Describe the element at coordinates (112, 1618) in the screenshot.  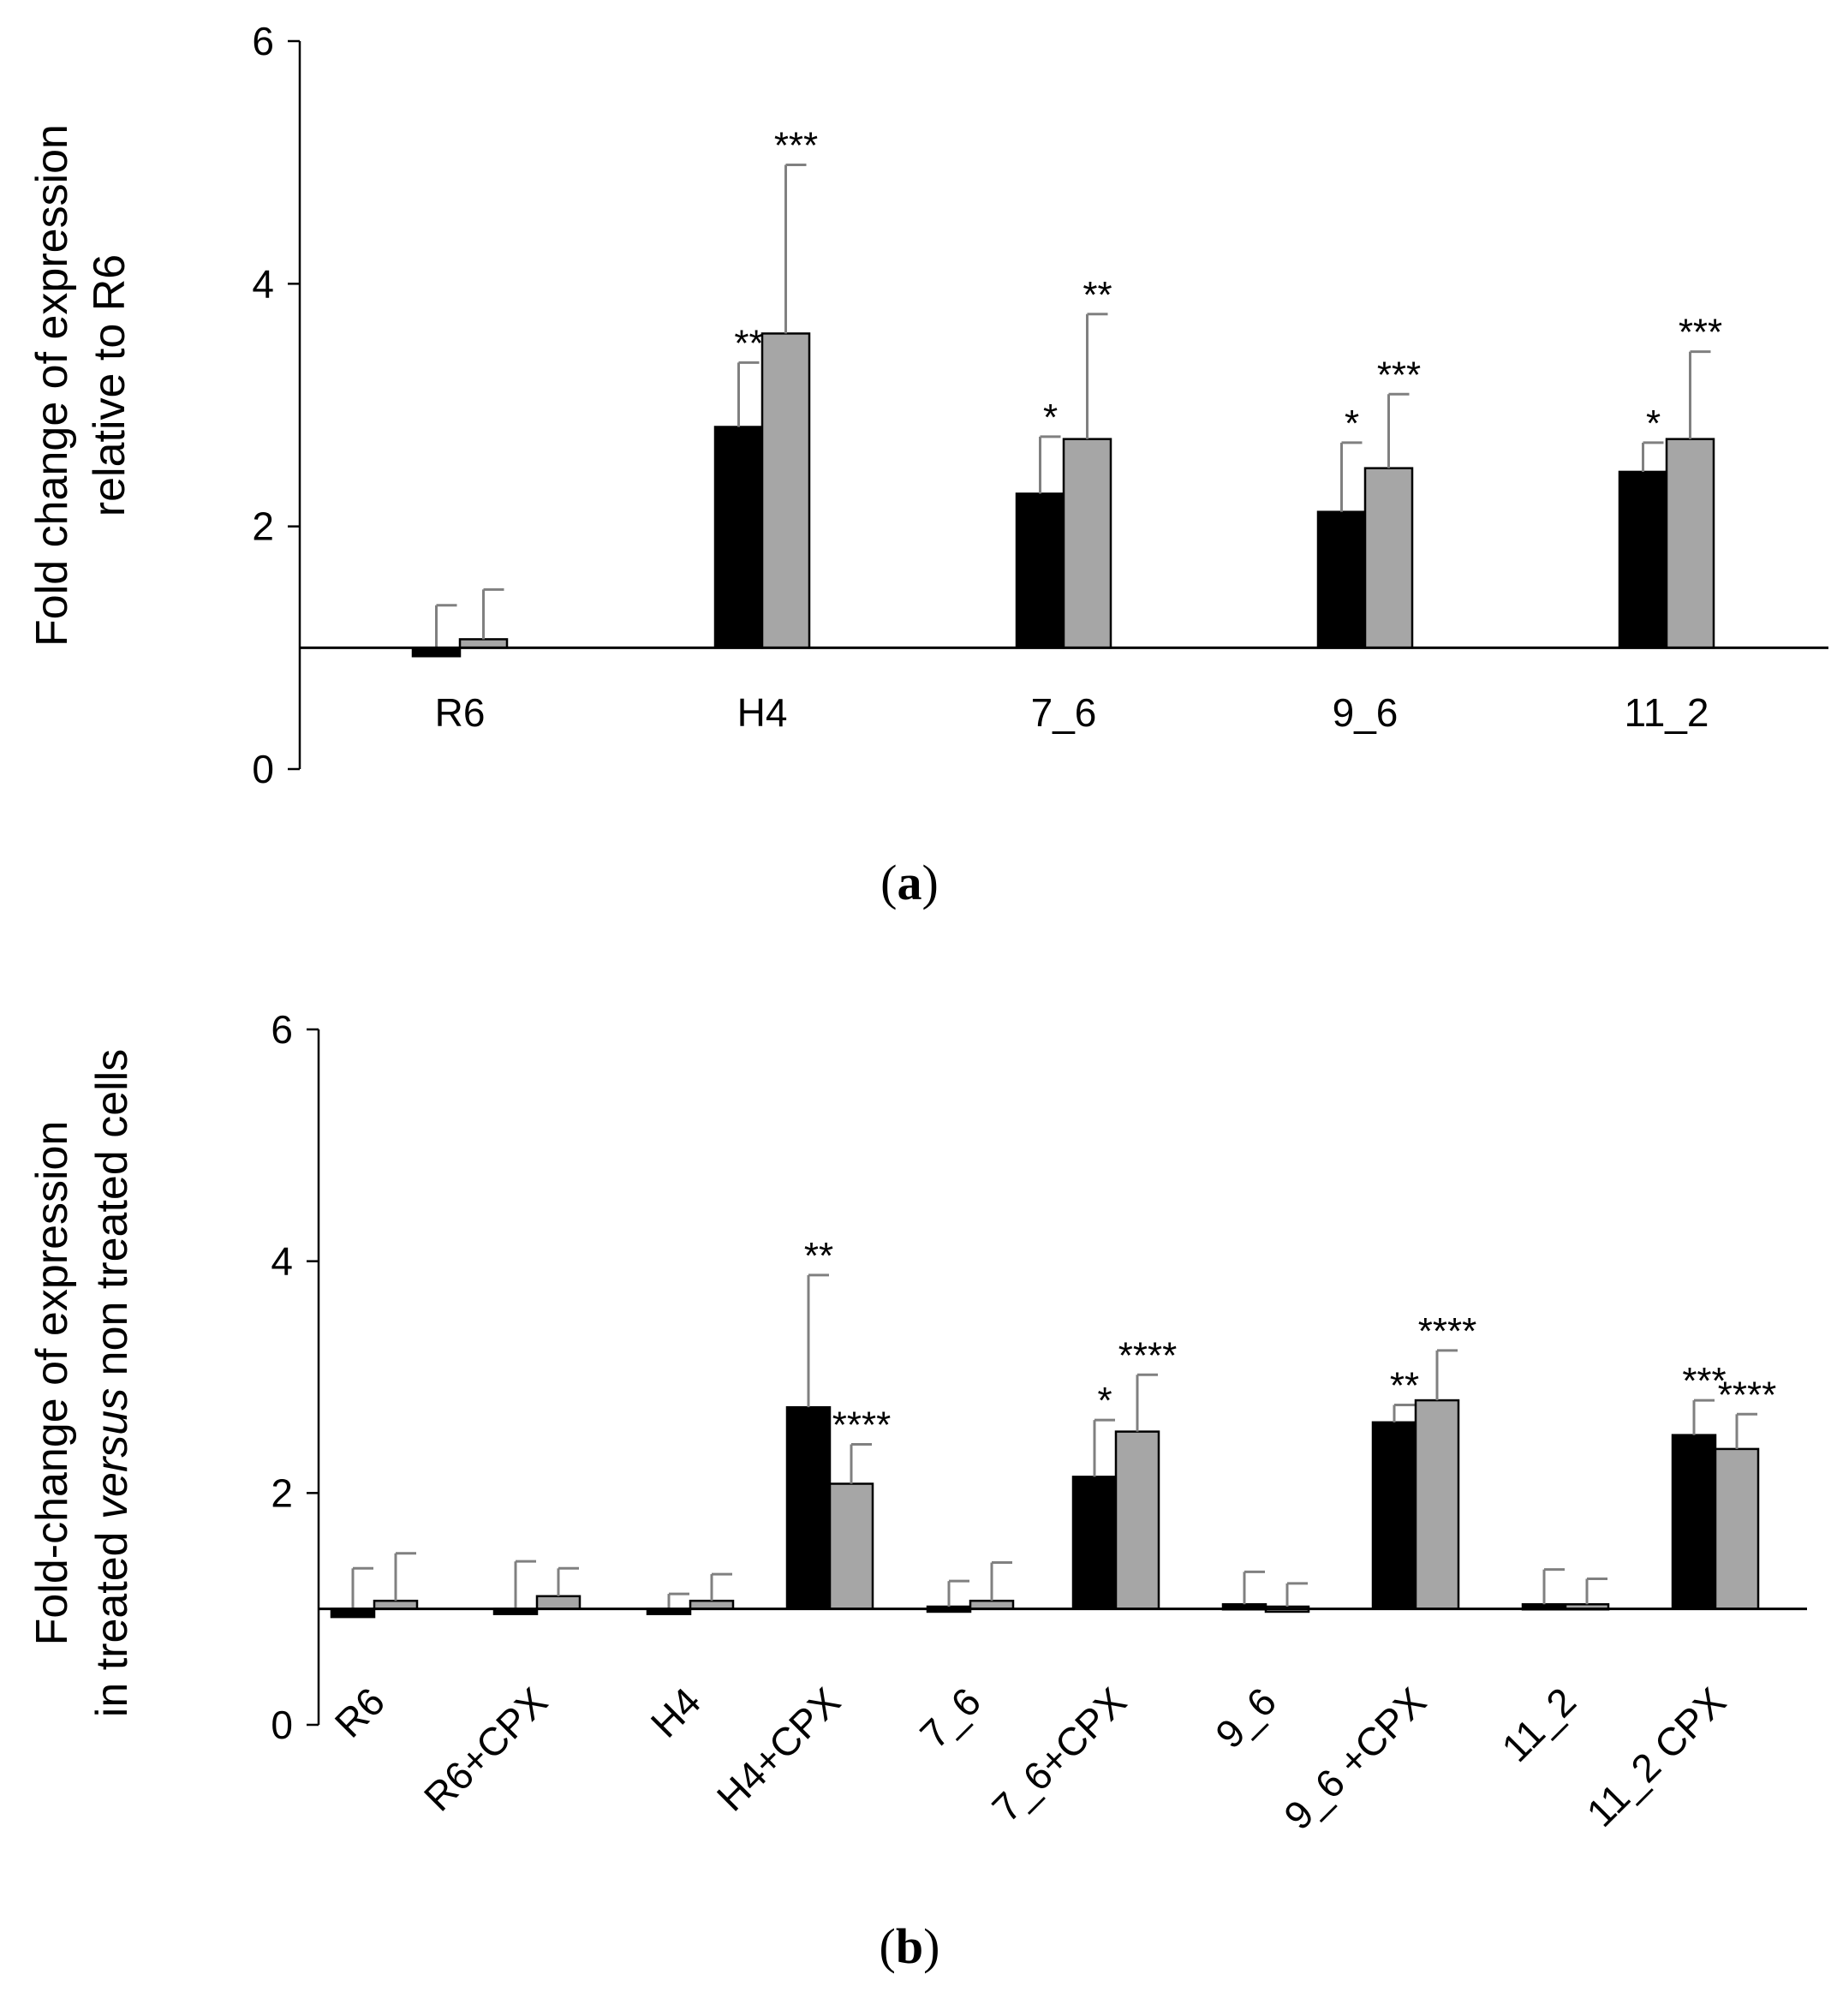
I see `y-axis-label-b-prefix: in treated` at that location.